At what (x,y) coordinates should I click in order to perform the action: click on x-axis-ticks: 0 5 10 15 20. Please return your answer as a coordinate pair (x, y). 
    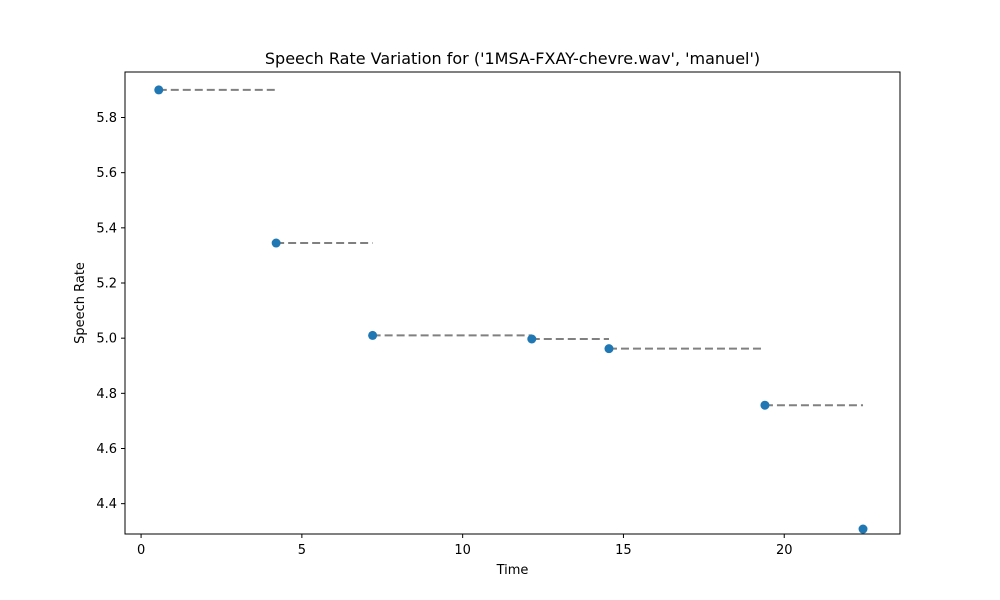
    Looking at the image, I should click on (465, 546).